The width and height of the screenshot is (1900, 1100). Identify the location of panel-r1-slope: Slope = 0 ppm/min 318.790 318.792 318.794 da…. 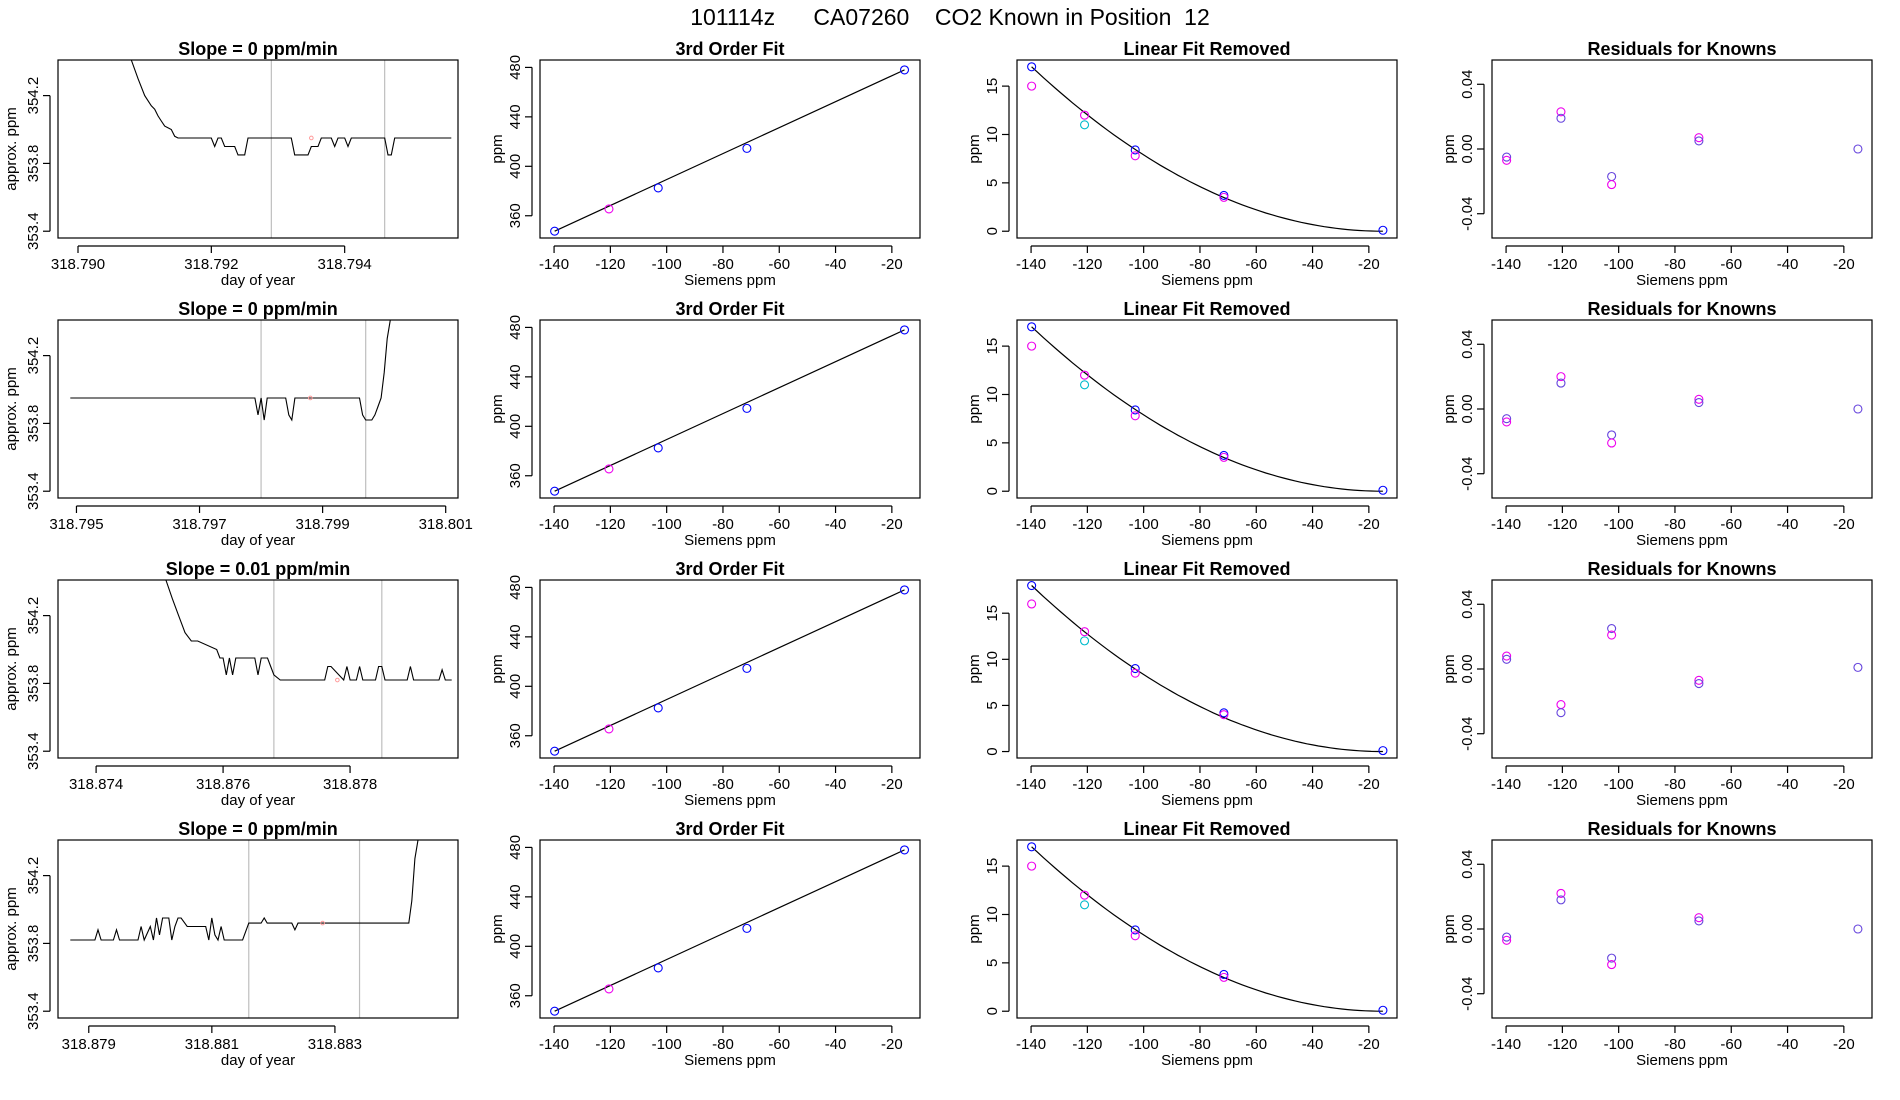
(231, 164).